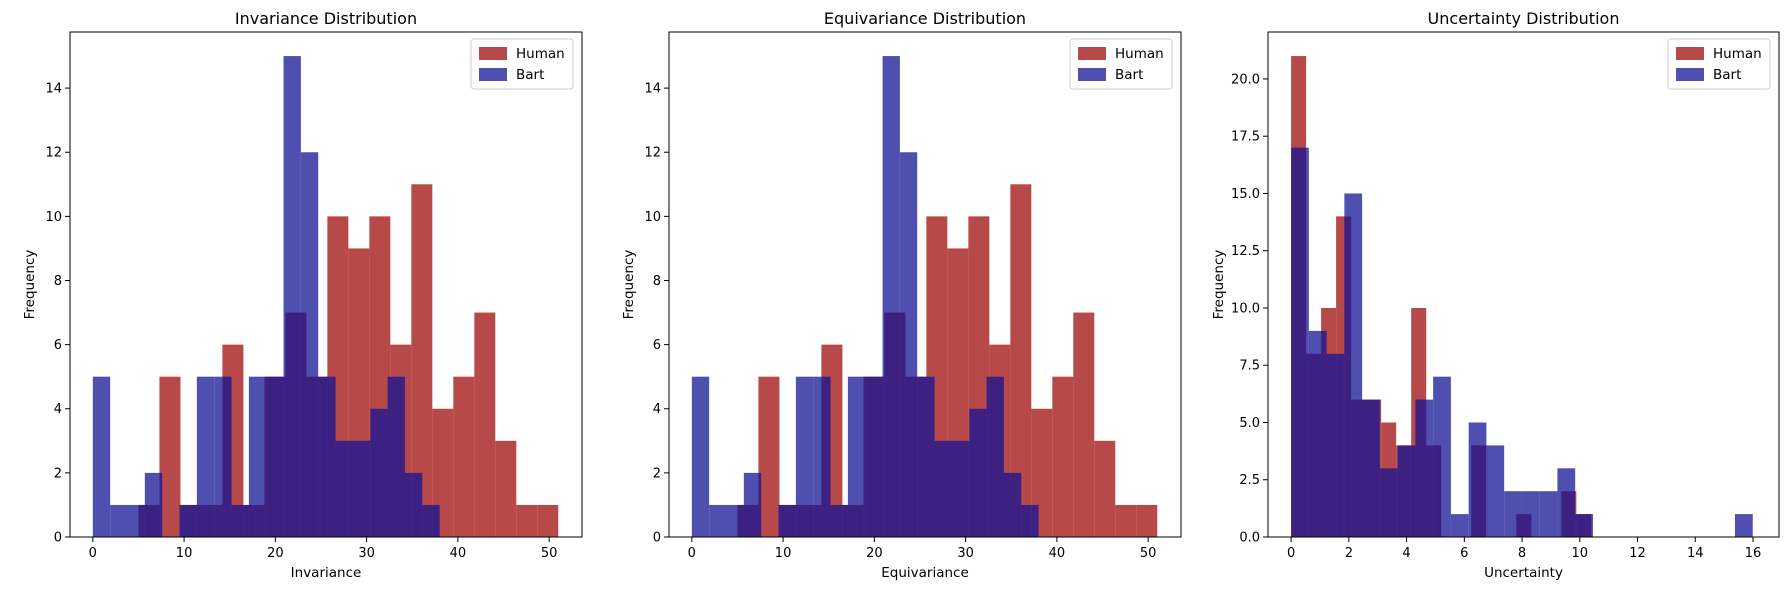 Image resolution: width=1790 pixels, height=590 pixels. I want to click on x-axis-label: Invariance, so click(326, 573).